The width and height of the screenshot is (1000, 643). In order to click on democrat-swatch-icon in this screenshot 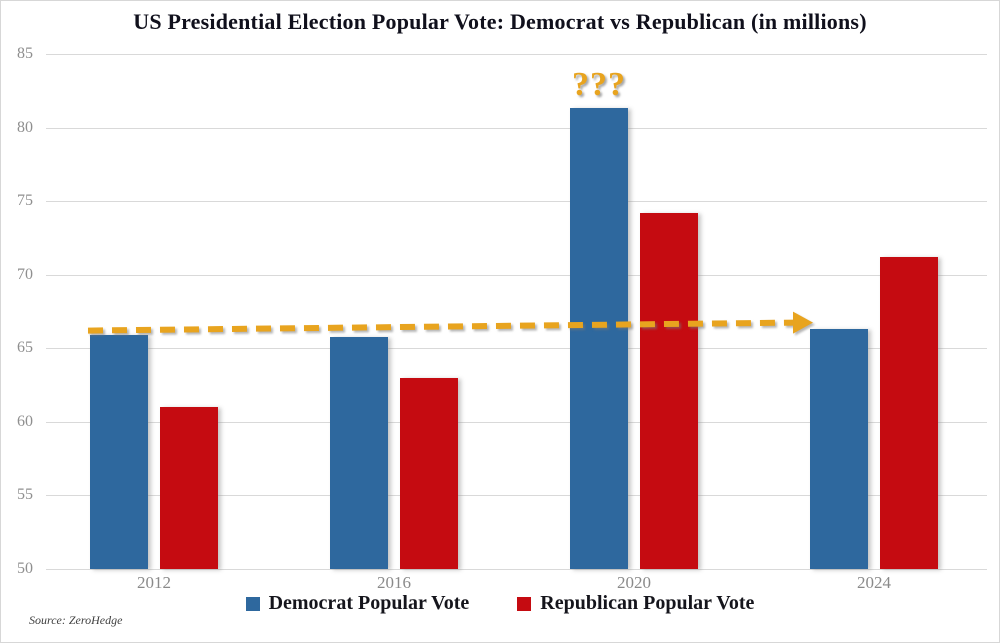, I will do `click(252, 603)`.